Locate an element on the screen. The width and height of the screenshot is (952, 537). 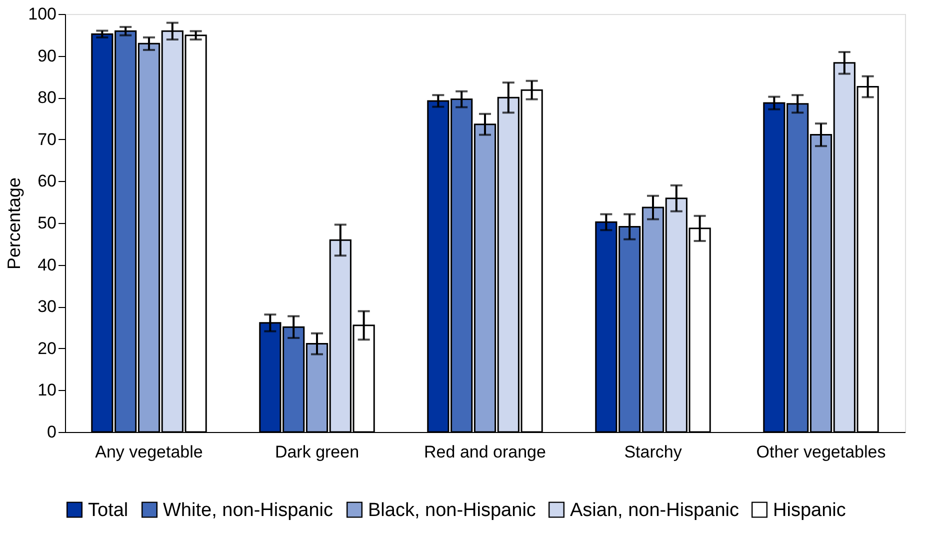
y-tick-label: 20 is located at coordinates (47, 348).